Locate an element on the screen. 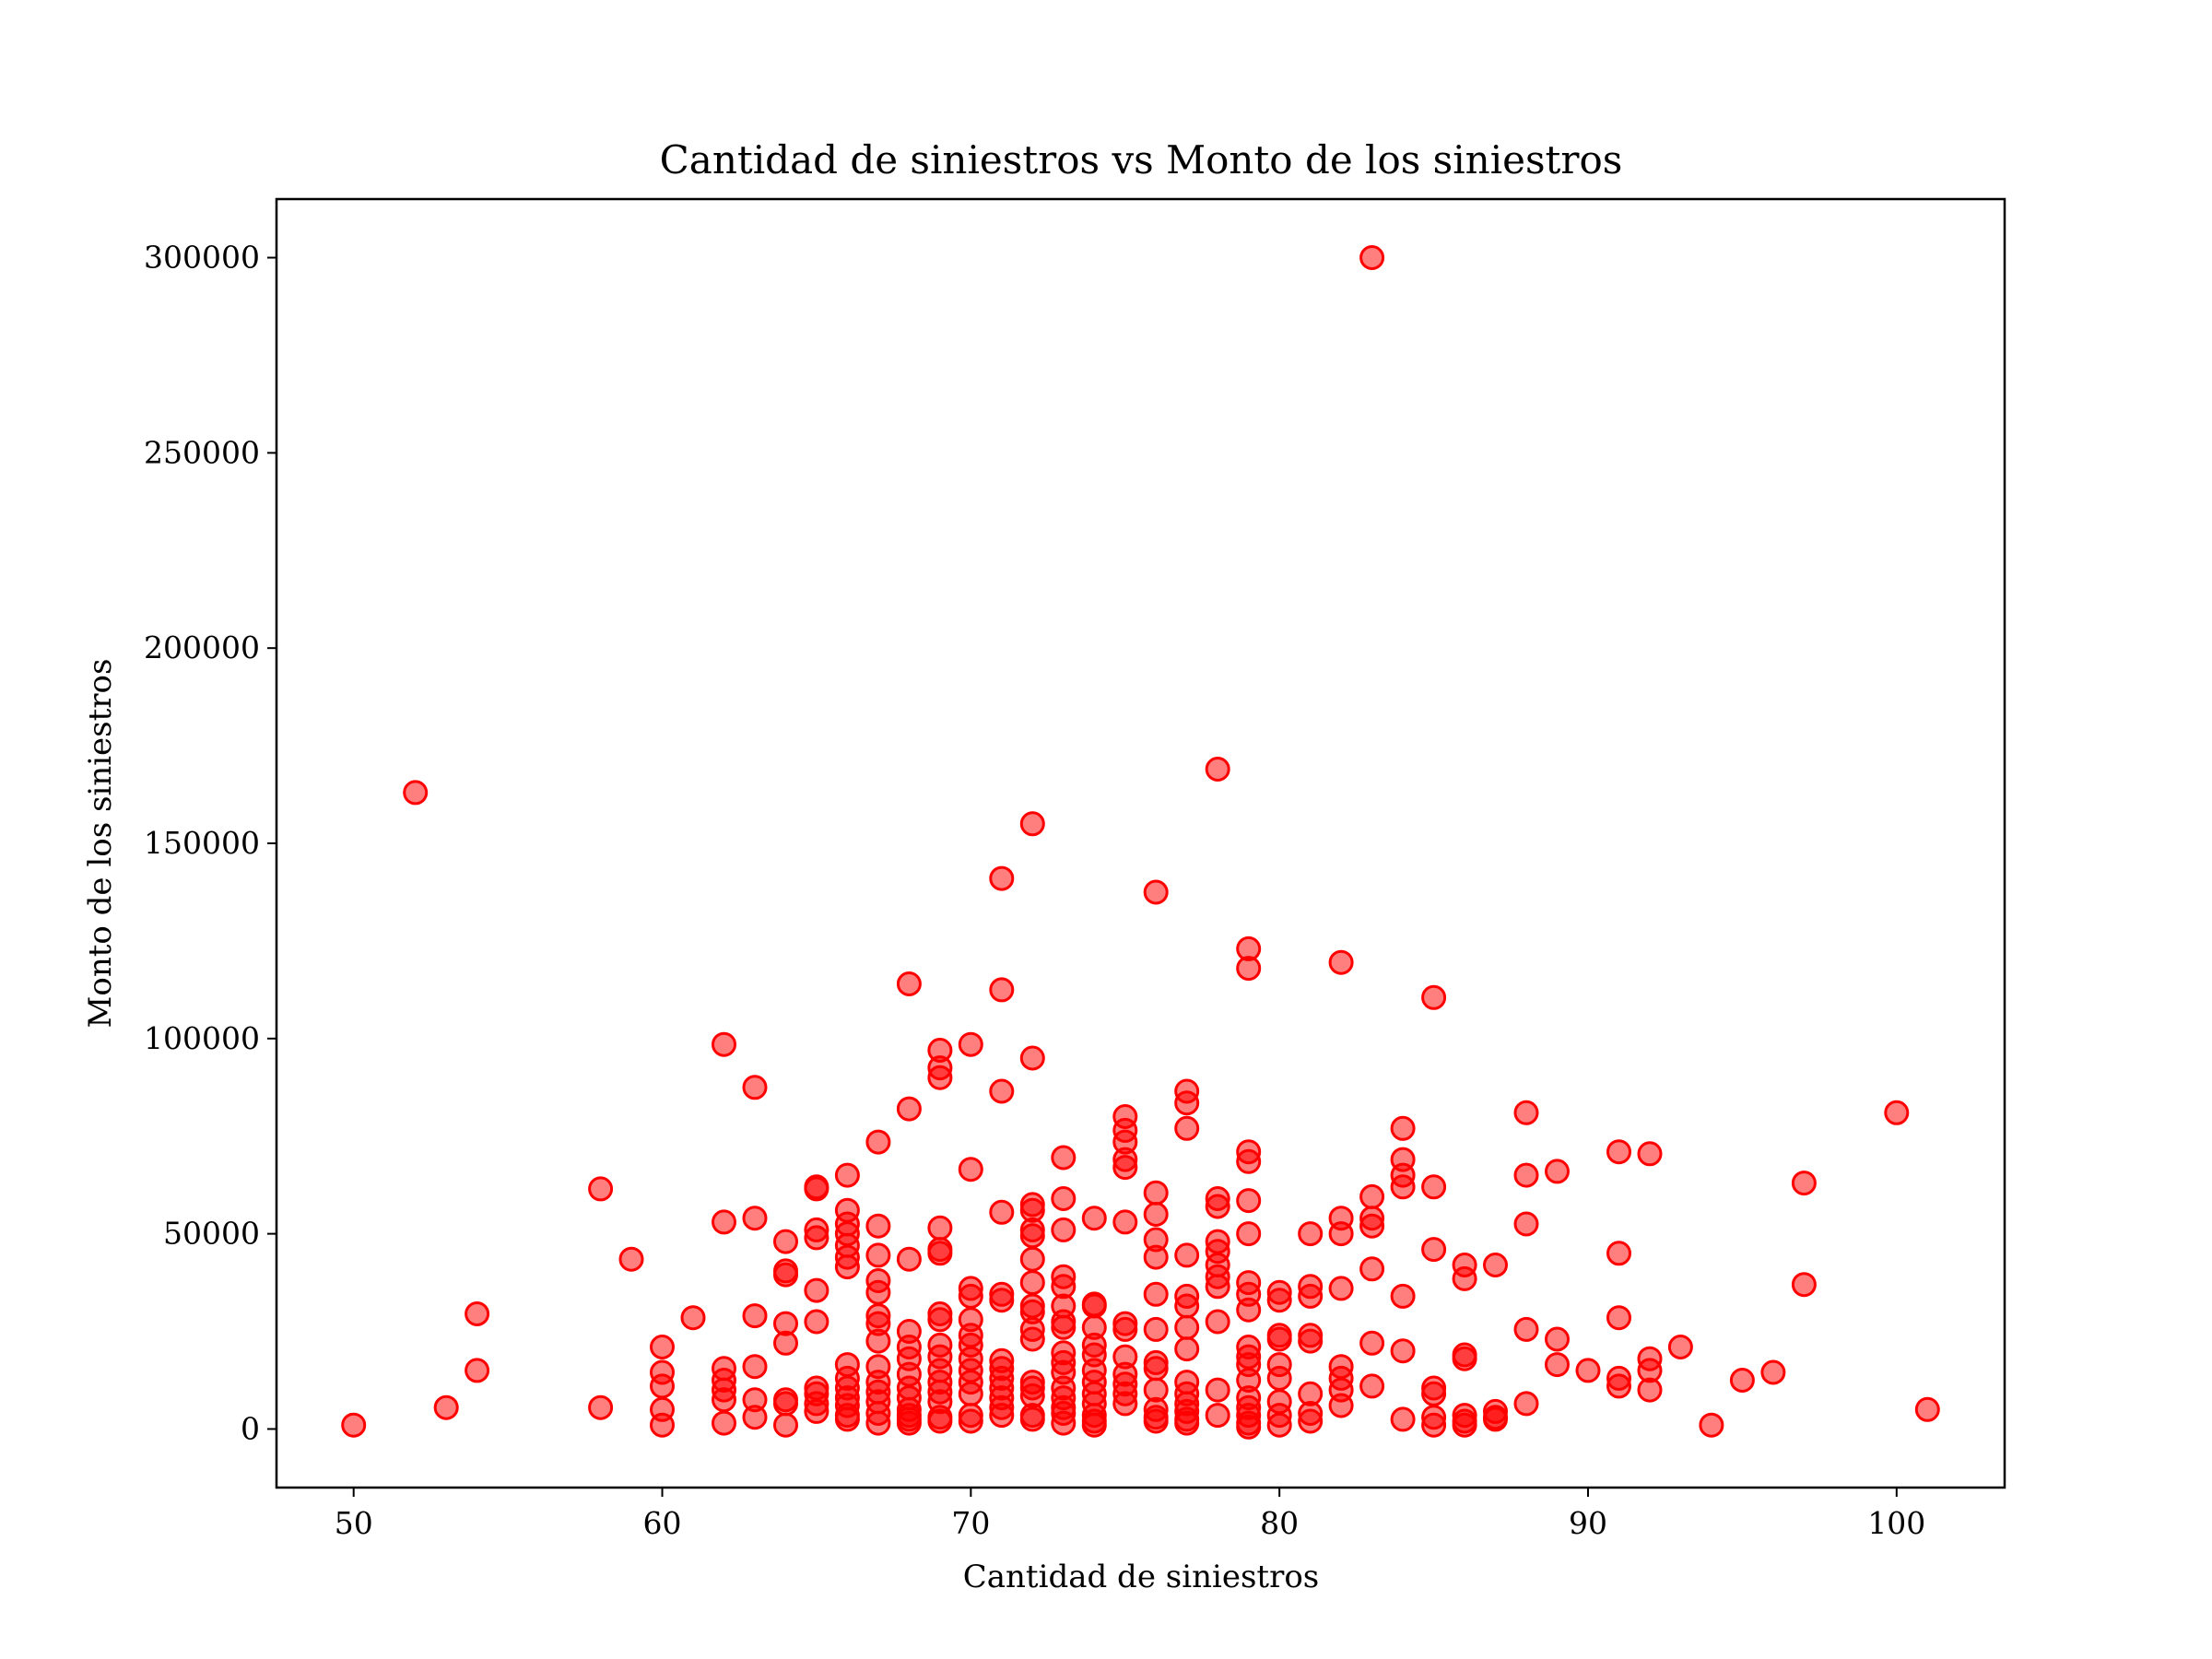  y-axis: 0 50000 100000 150000 200000 250000 300000 is located at coordinates (210, 843).